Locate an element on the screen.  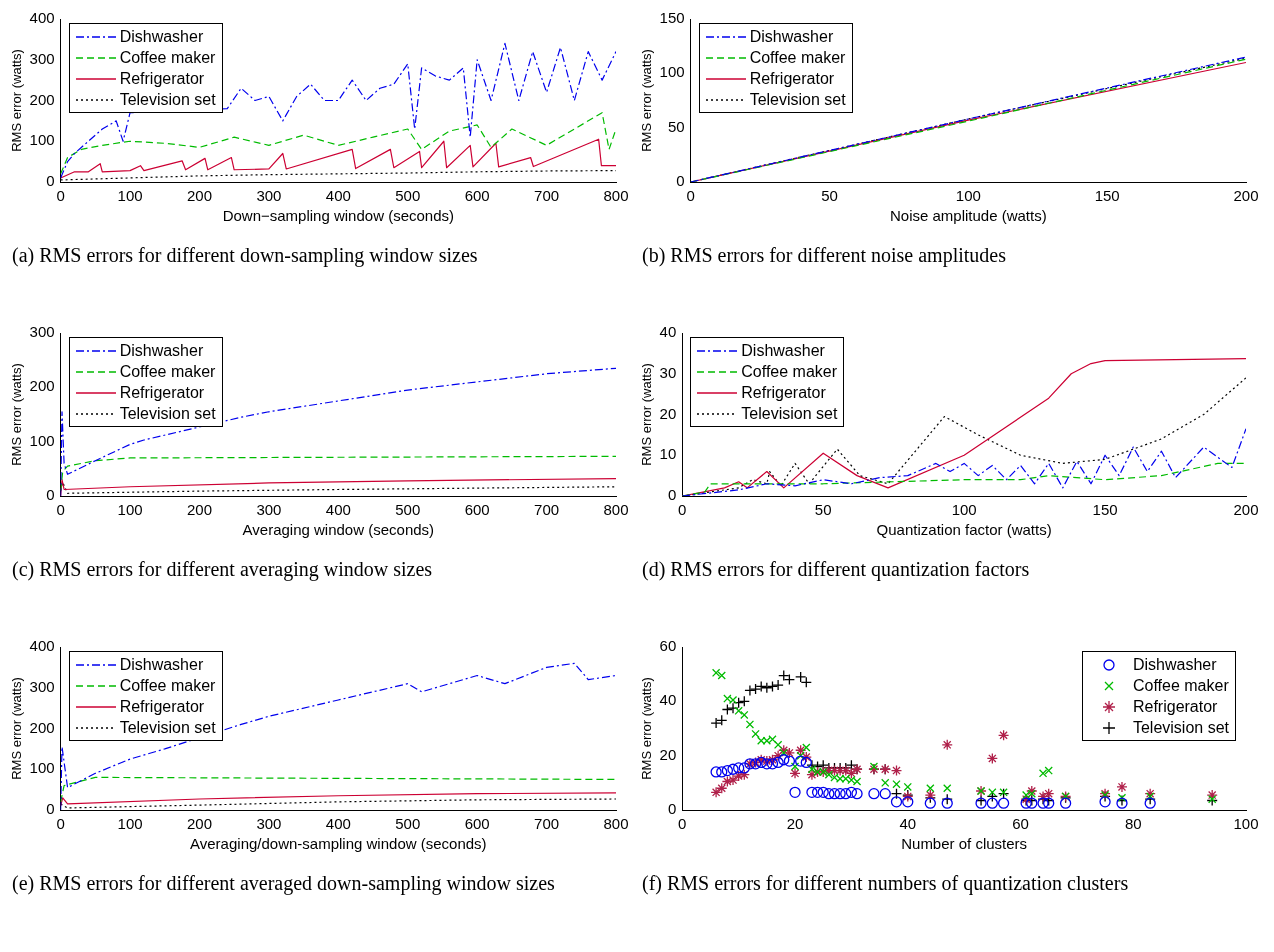
y-tick-label: 200 is located at coordinates (42, 386).